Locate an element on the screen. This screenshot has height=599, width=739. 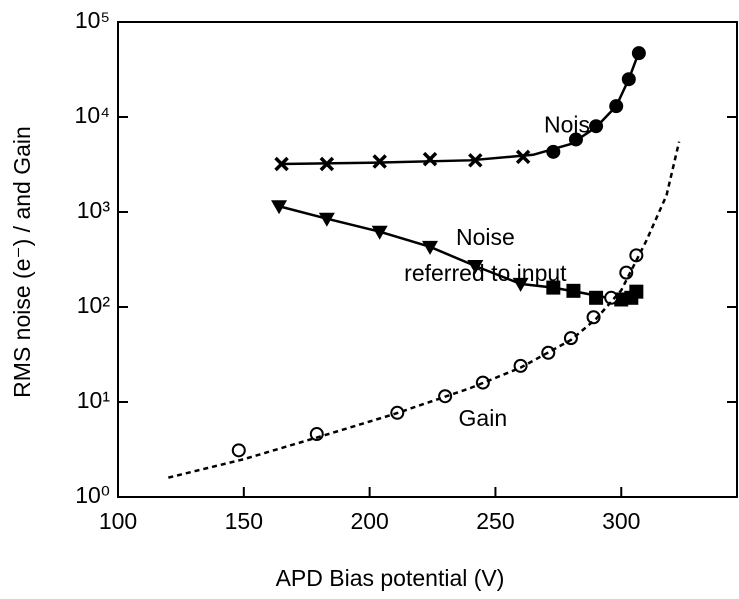
x-tick-label: 200 is located at coordinates (369, 521).